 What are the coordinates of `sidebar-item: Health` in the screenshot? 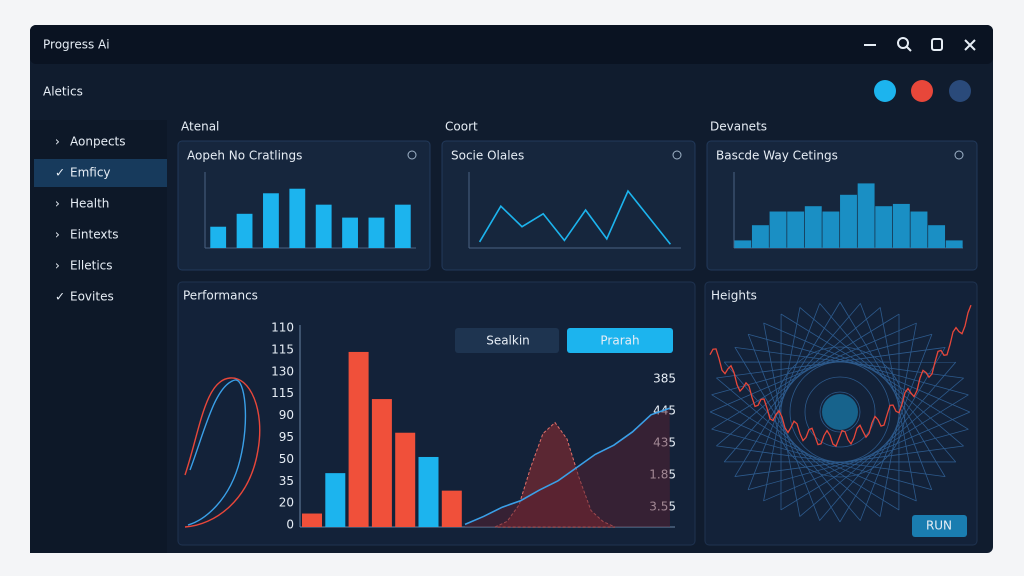 It's located at (89, 204).